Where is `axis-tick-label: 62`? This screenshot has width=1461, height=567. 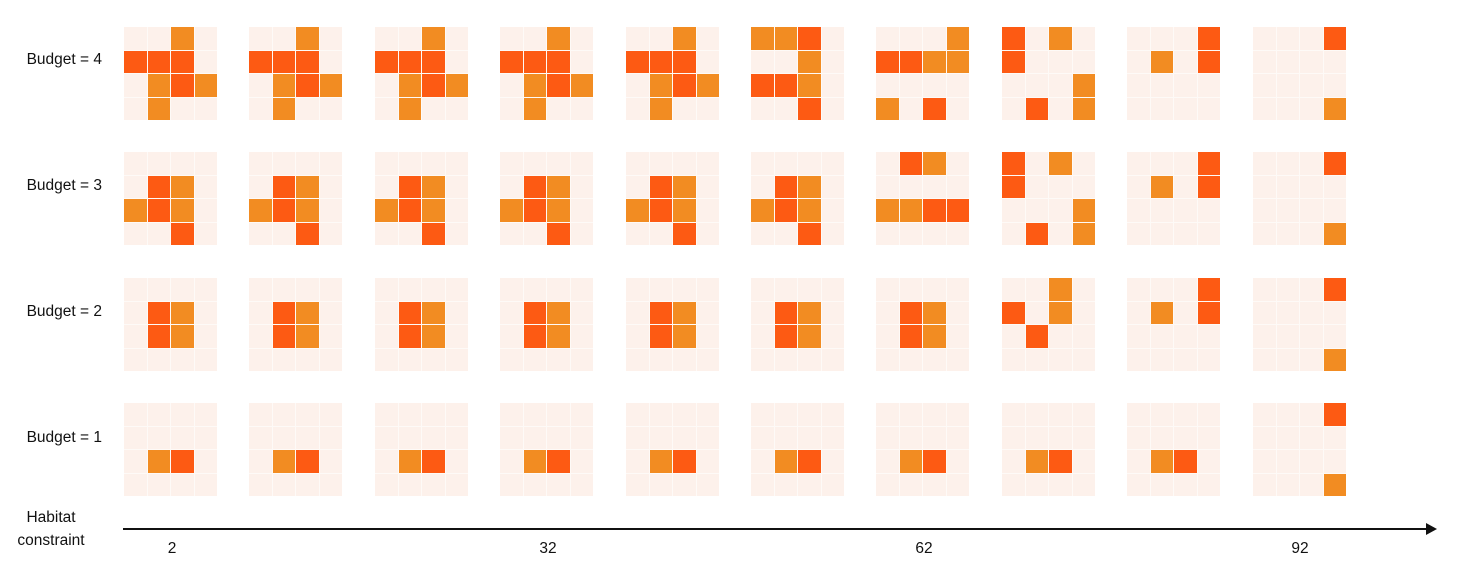
axis-tick-label: 62 is located at coordinates (924, 548).